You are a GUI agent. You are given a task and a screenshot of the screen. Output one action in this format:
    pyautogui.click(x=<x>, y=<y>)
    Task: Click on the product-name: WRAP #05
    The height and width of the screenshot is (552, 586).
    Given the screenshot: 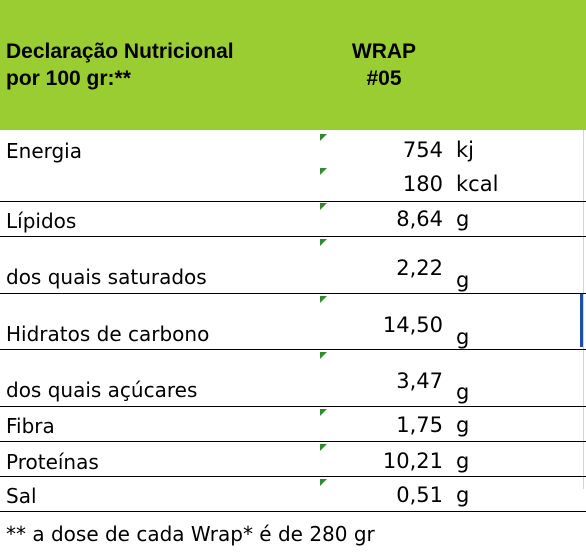 What is the action you would take?
    pyautogui.click(x=384, y=65)
    